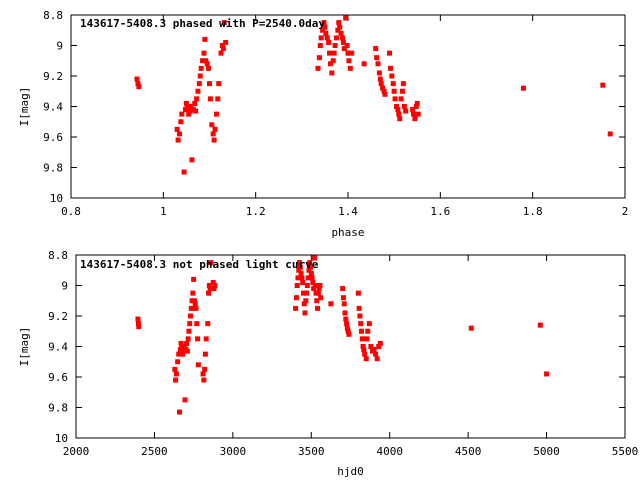 The height and width of the screenshot is (480, 640). I want to click on y-axis-label: I[mag], so click(24, 347).